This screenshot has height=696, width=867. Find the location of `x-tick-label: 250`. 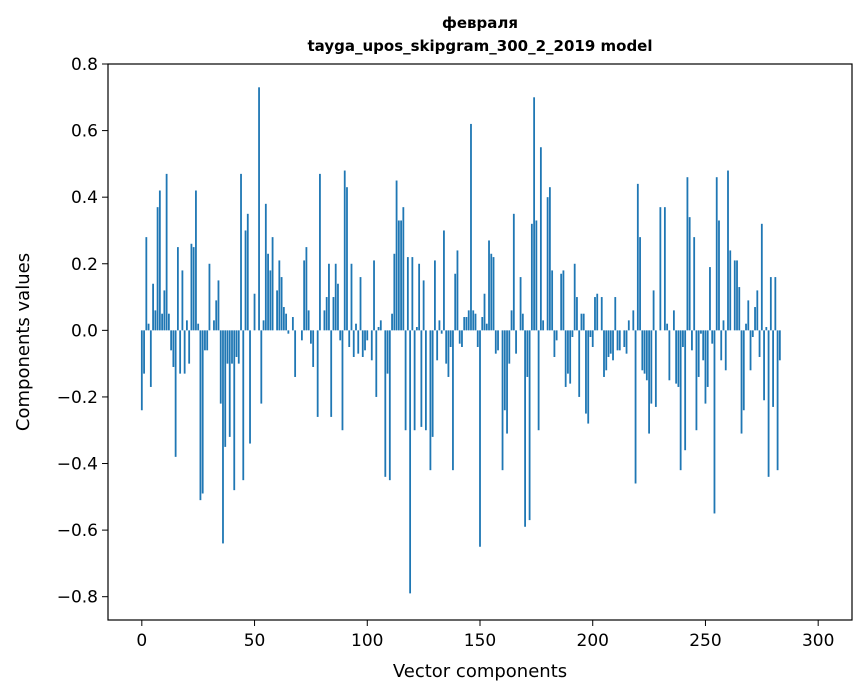

x-tick-label: 250 is located at coordinates (705, 641).